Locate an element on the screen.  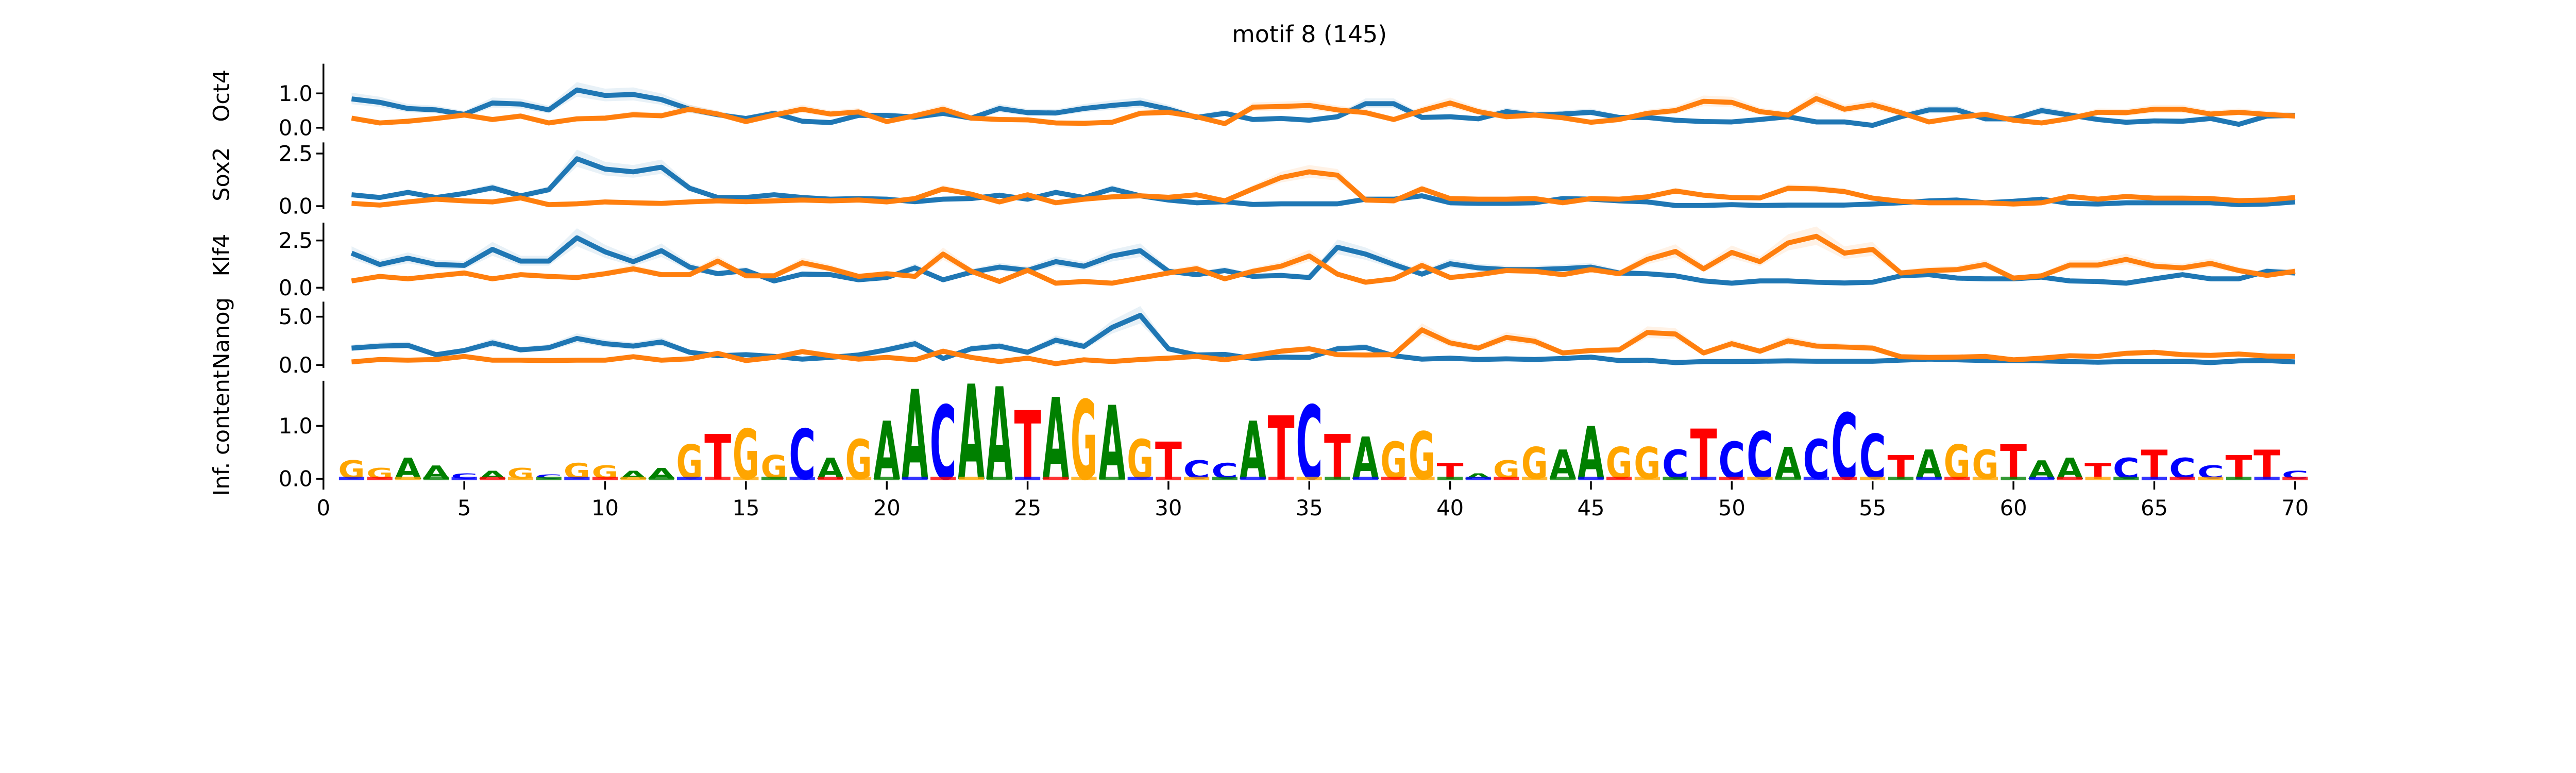
x-tick-label: 60 is located at coordinates (2013, 507).